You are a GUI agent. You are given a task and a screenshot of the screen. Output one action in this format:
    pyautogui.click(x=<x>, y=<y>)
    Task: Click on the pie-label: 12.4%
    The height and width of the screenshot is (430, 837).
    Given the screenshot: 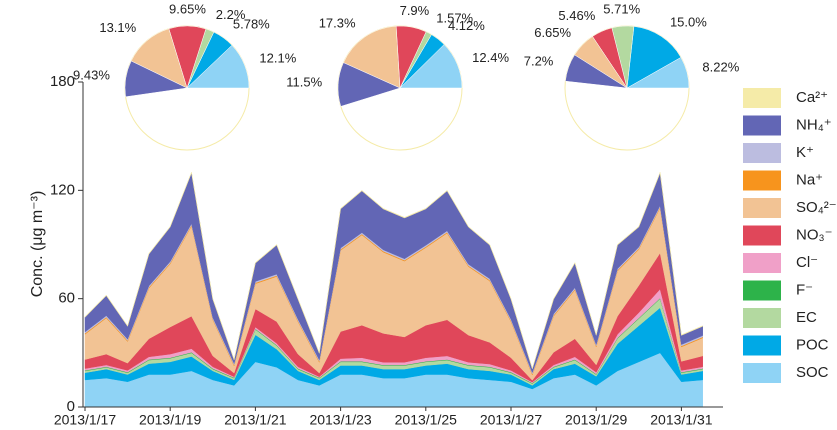 What is the action you would take?
    pyautogui.click(x=490, y=57)
    